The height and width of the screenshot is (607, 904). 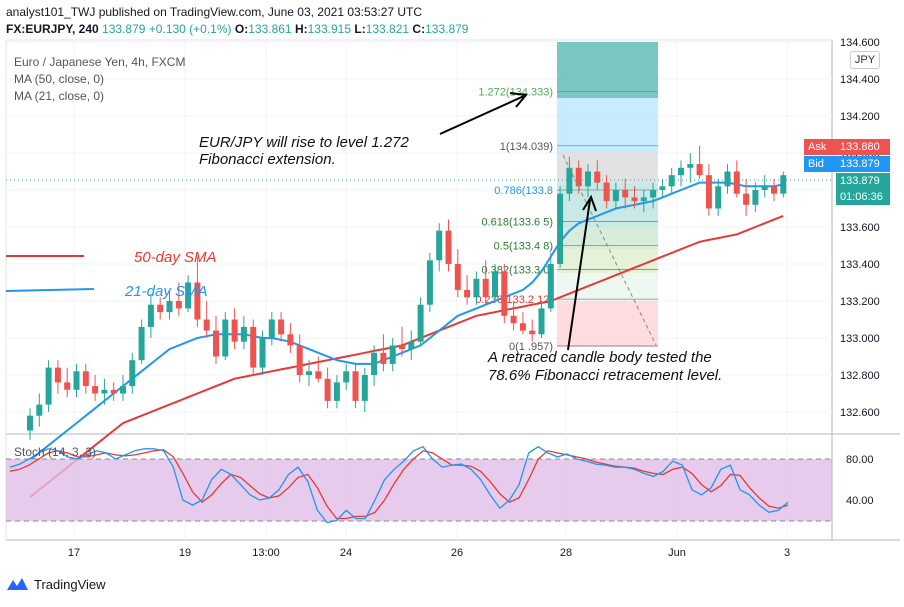 What do you see at coordinates (74, 553) in the screenshot?
I see `x-tick-label: 17` at bounding box center [74, 553].